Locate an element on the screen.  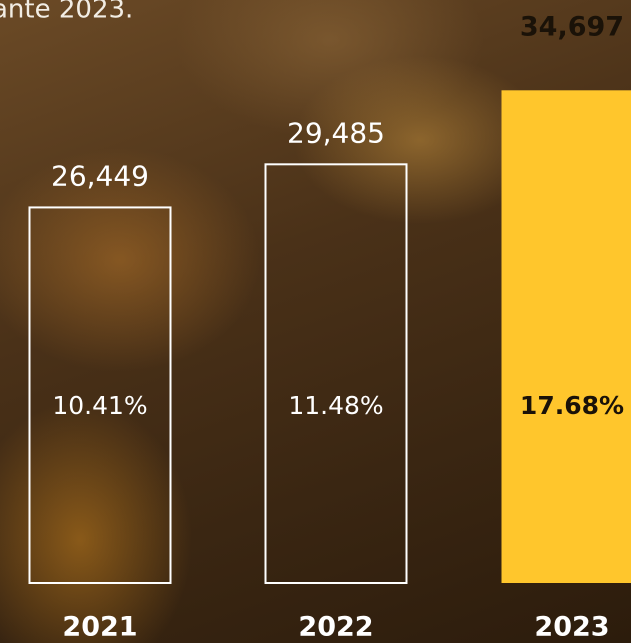
share-label: 11.48% is located at coordinates (335, 405).